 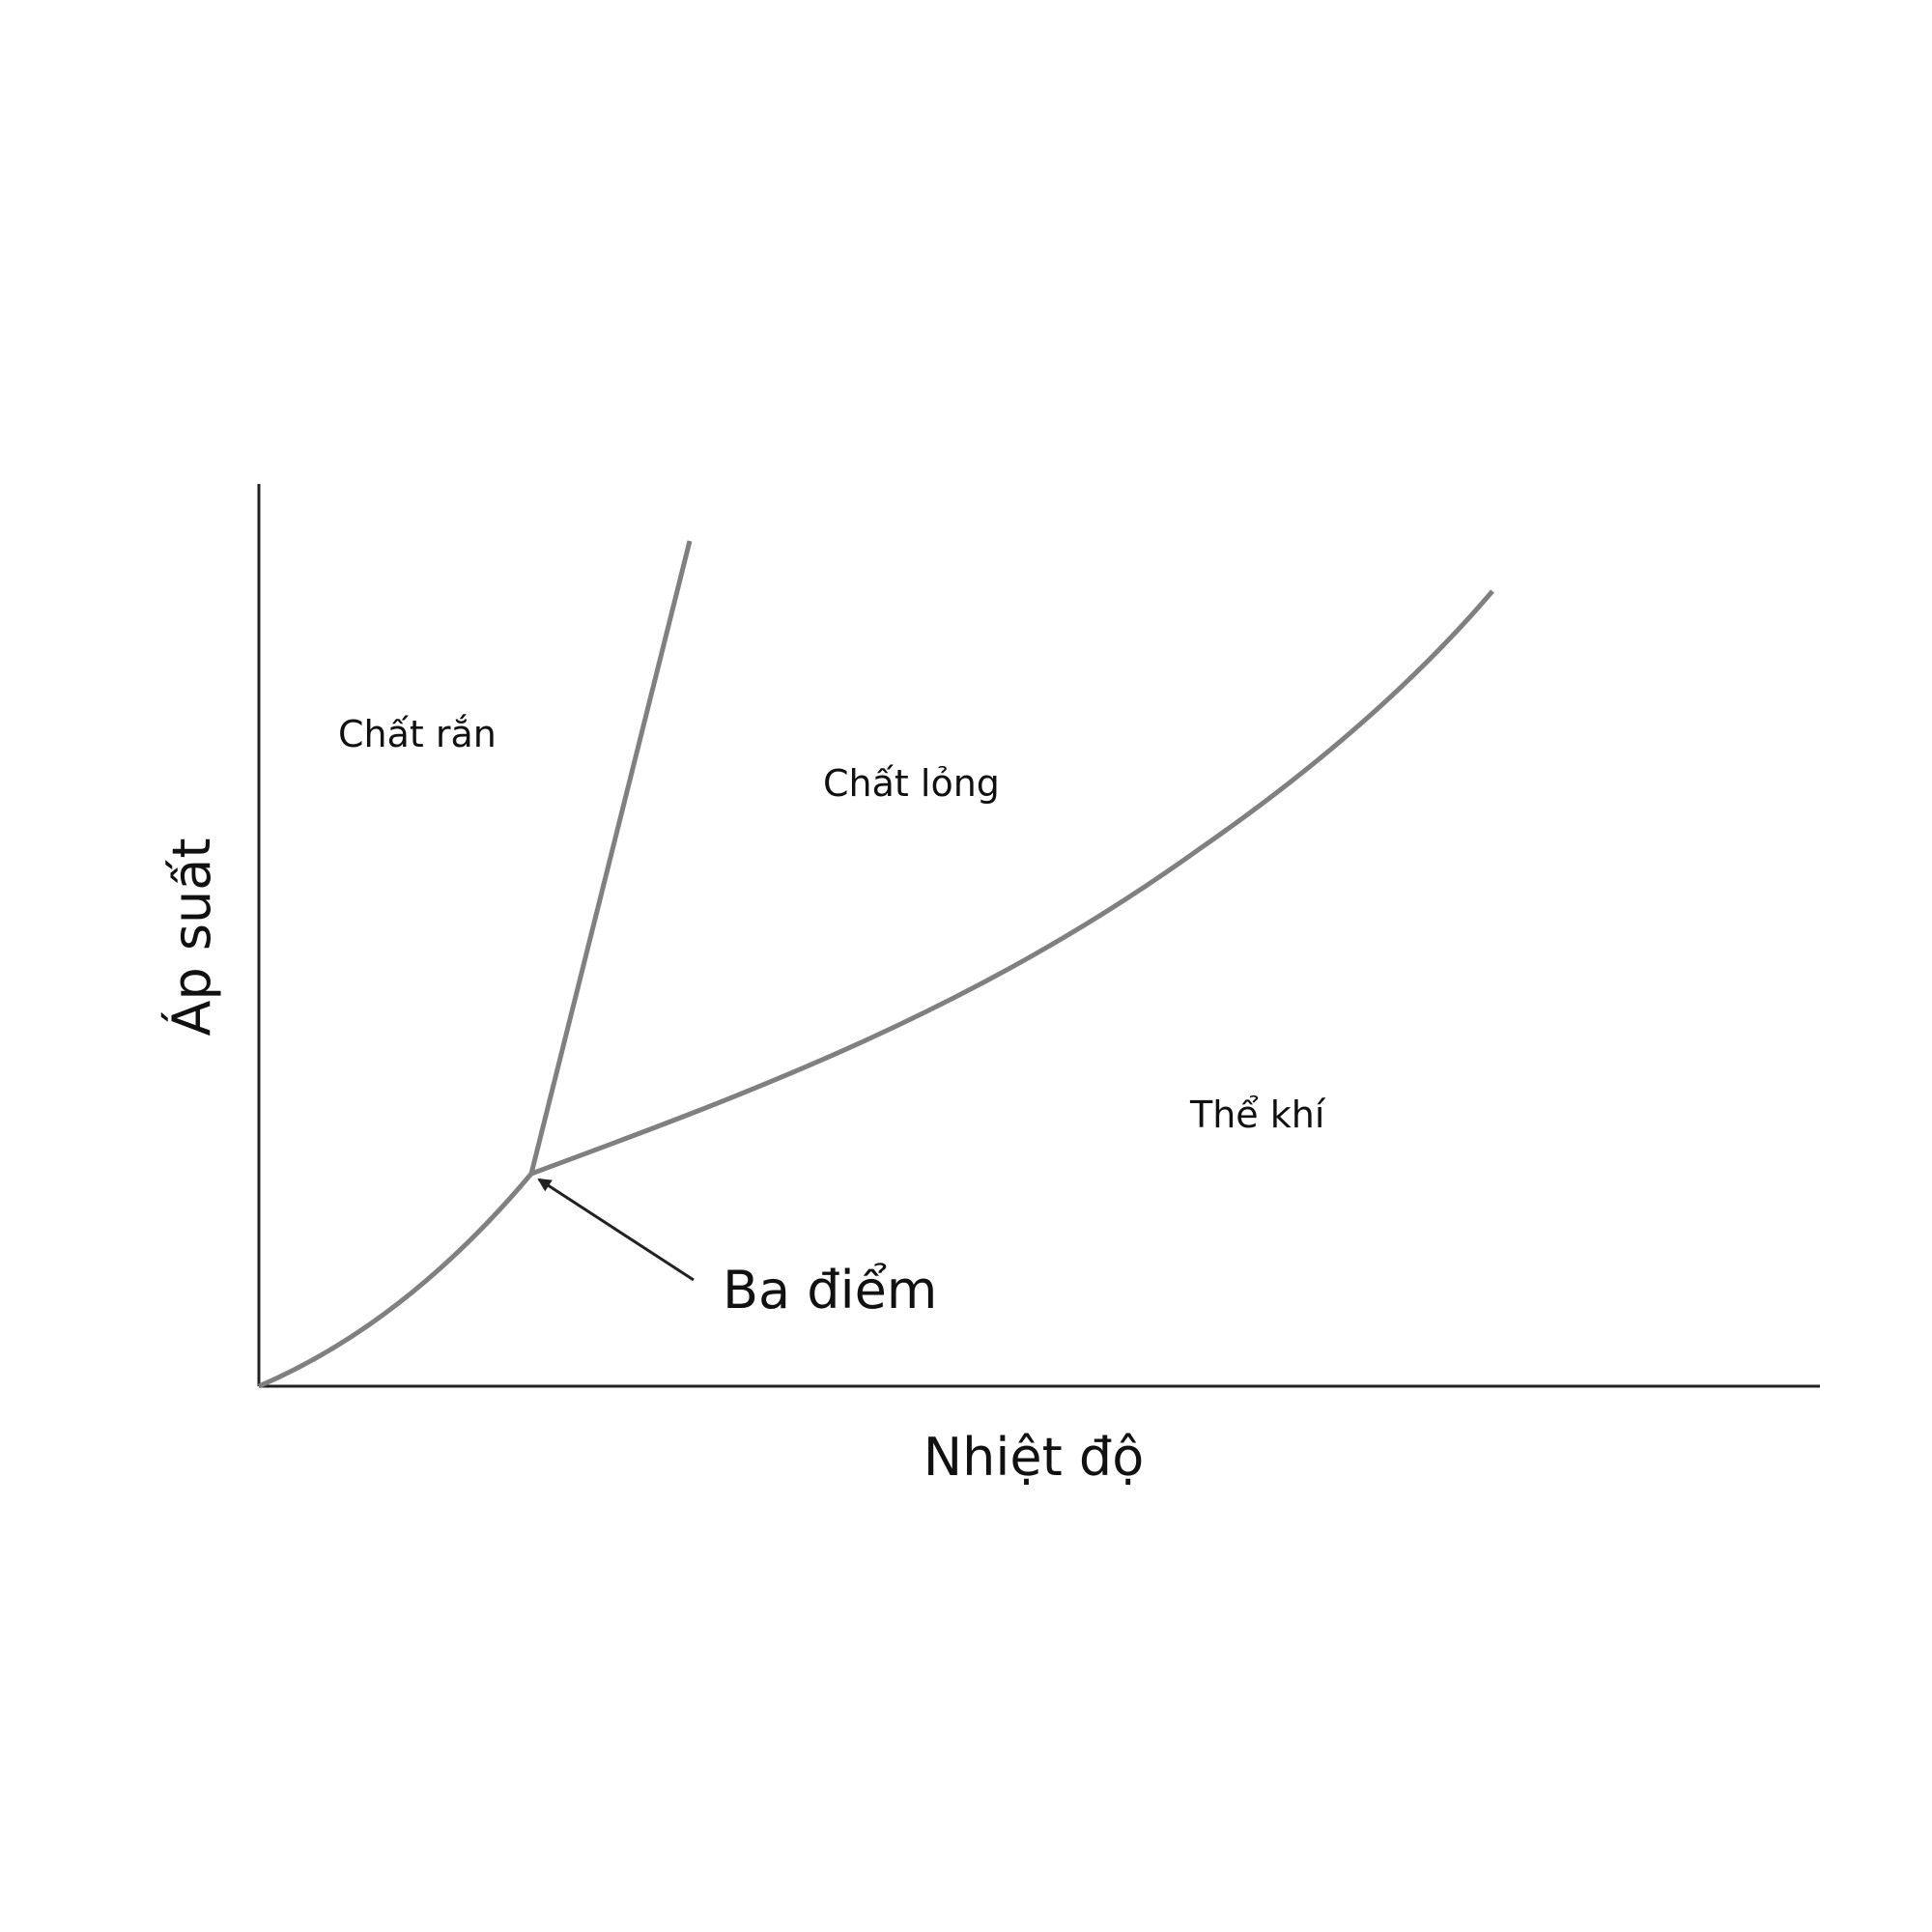 I want to click on gas-region-label: Thể khí, so click(x=1257, y=1115).